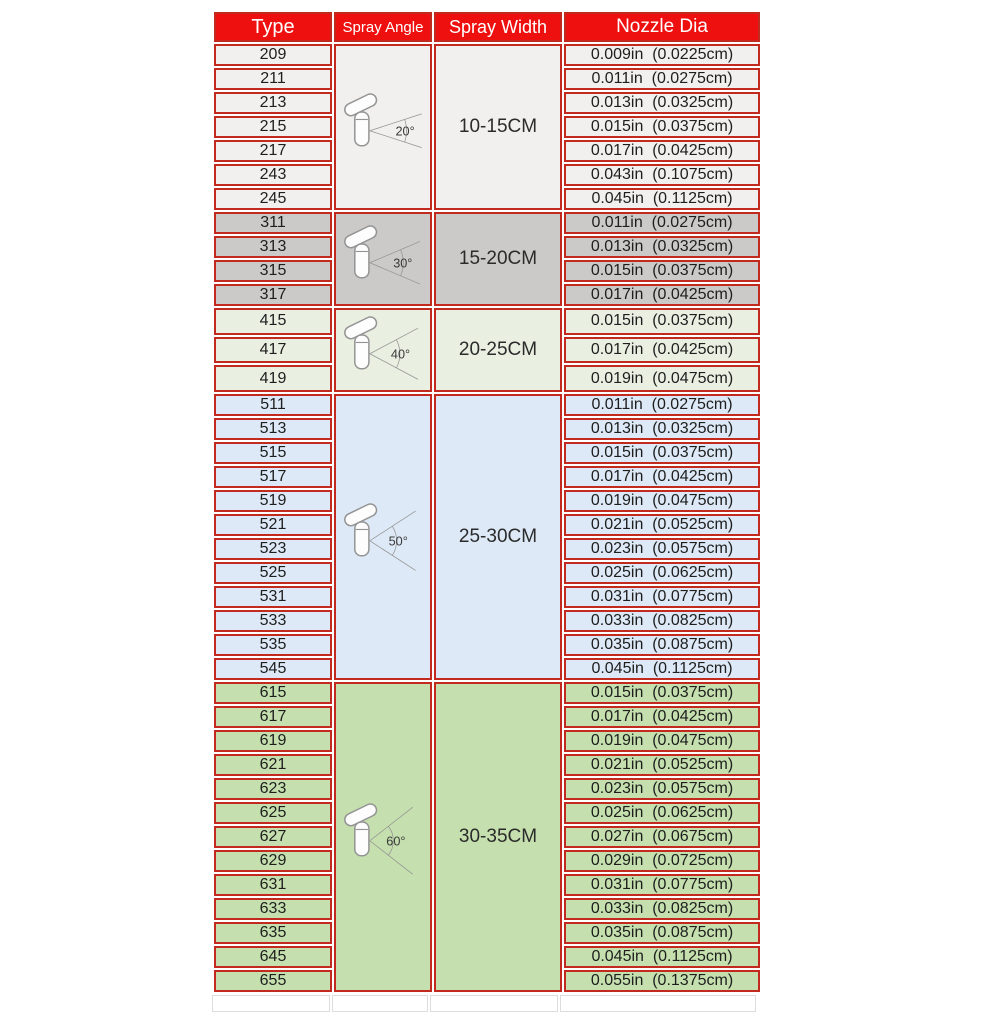 The image size is (1001, 1012). Describe the element at coordinates (273, 789) in the screenshot. I see `type-cell: 623` at that location.